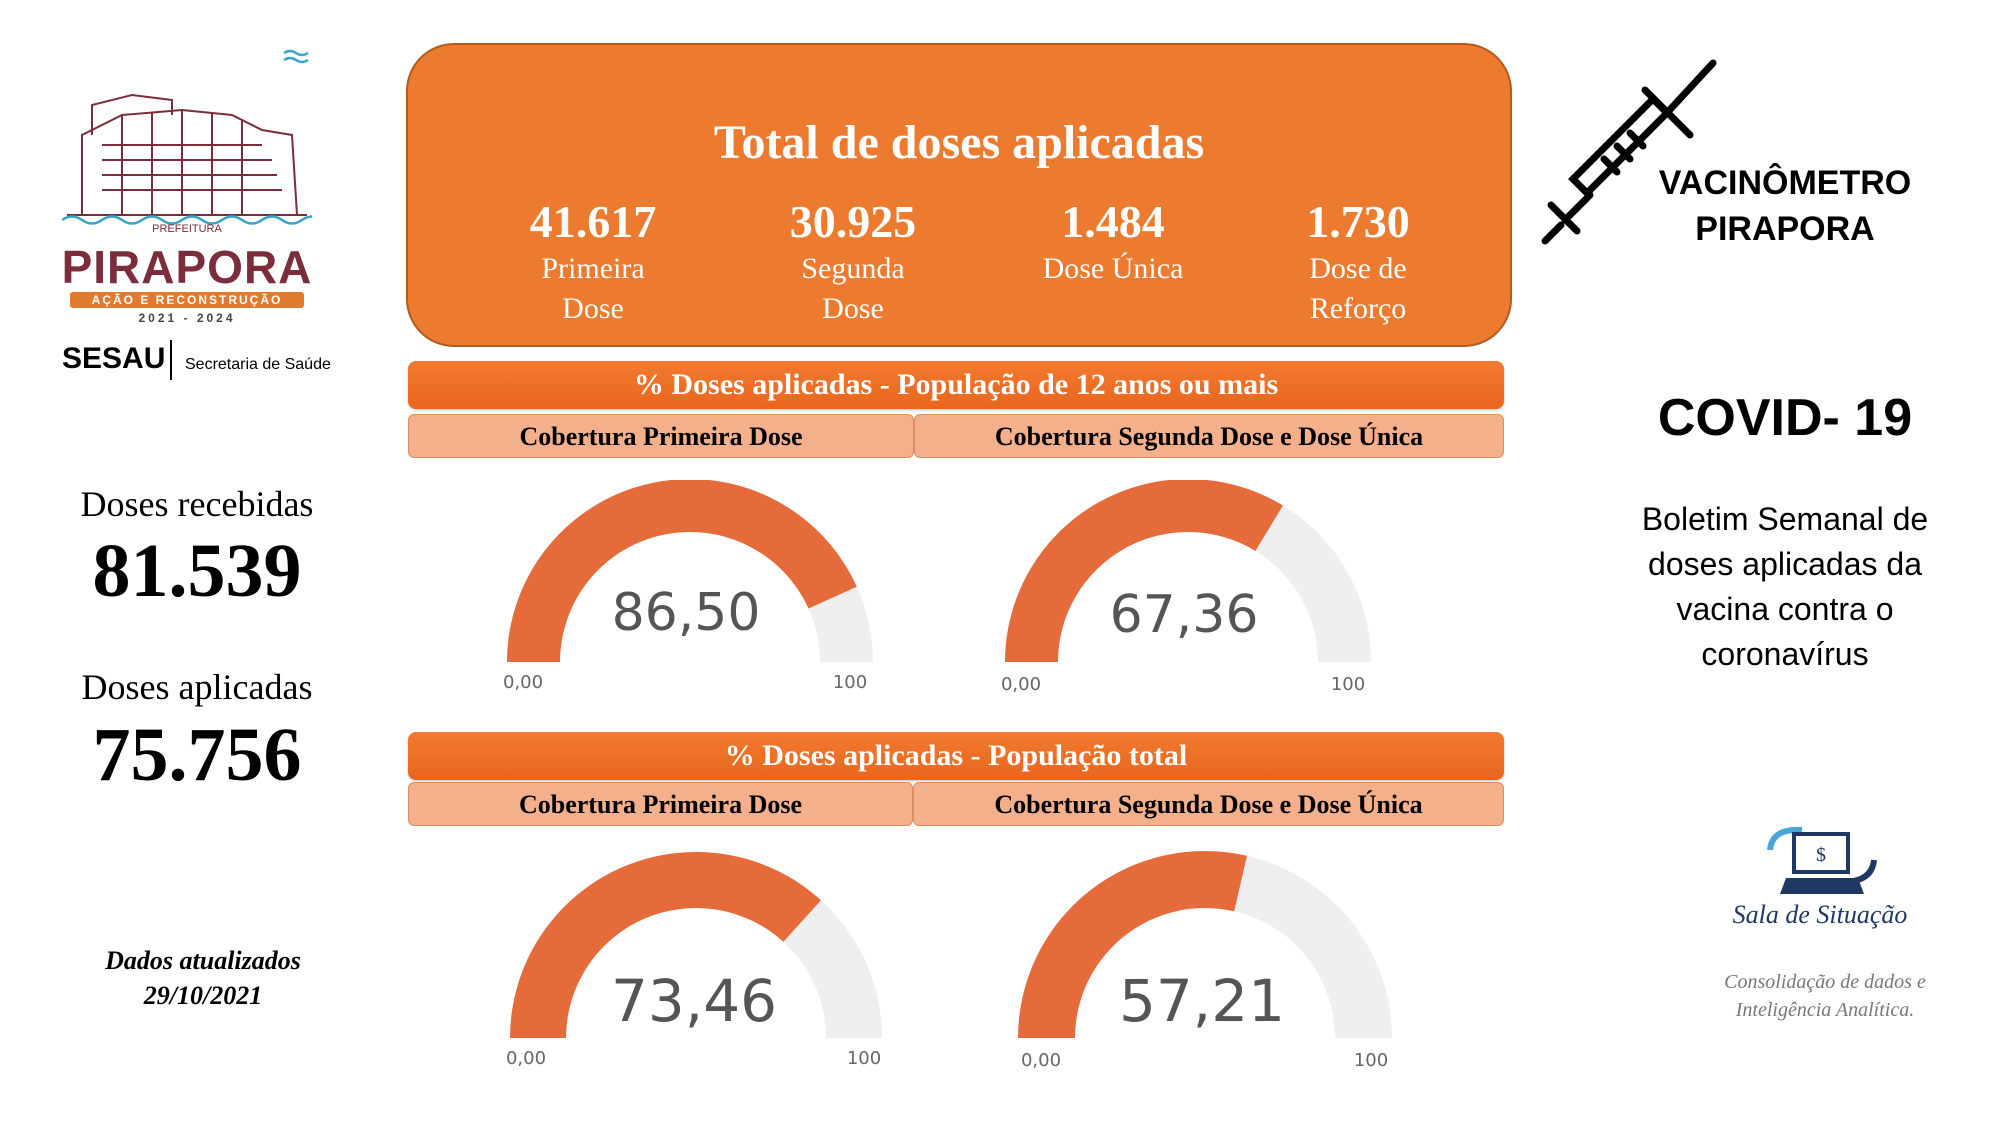 This screenshot has height=1125, width=2000. What do you see at coordinates (203, 960) in the screenshot?
I see `updated-label: Dados atualizados` at bounding box center [203, 960].